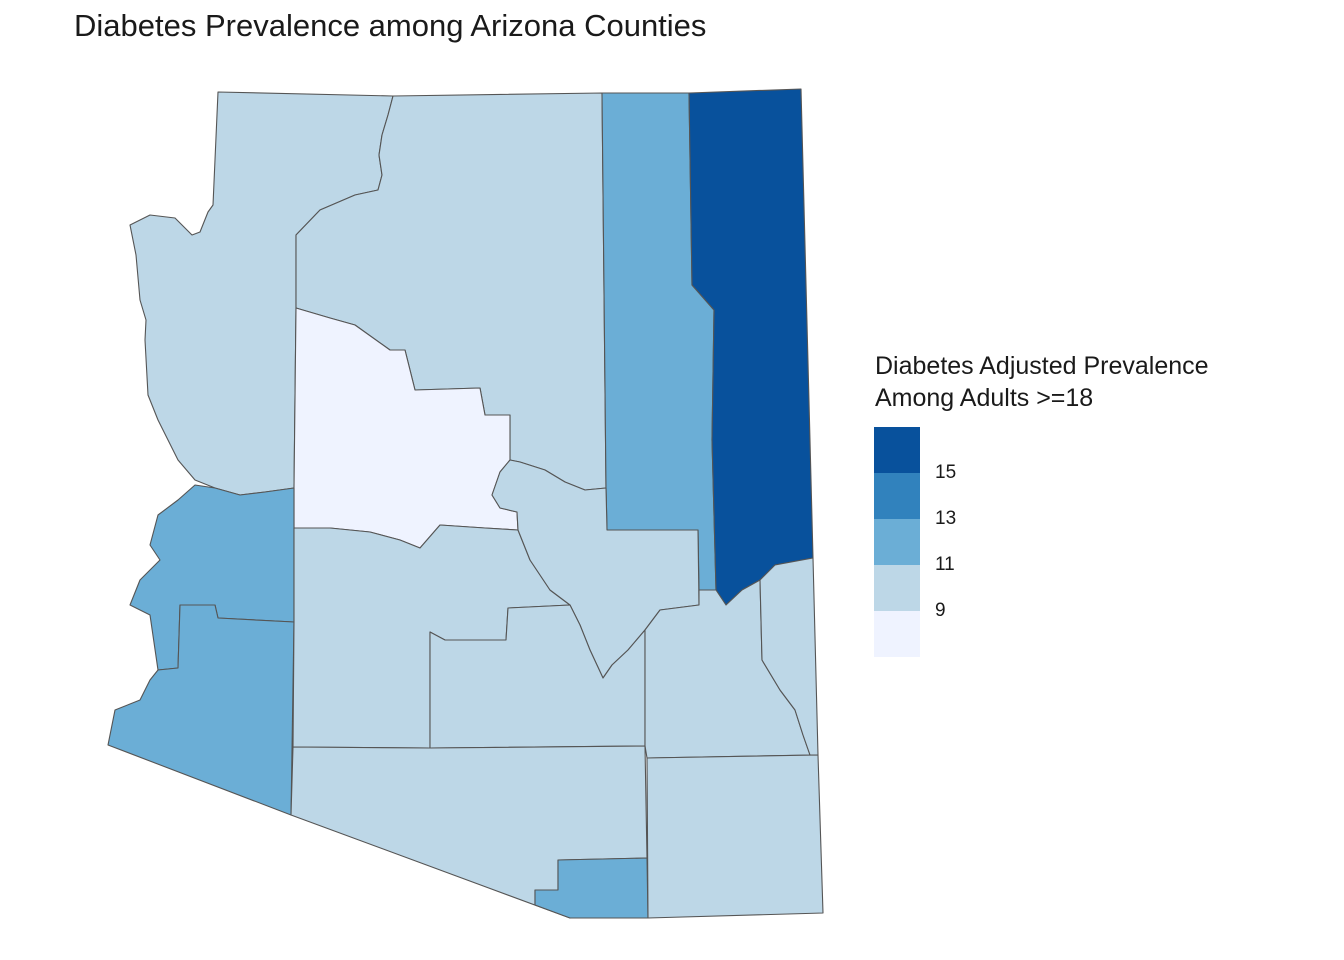 The width and height of the screenshot is (1344, 960). What do you see at coordinates (789, 656) in the screenshot?
I see `county-greenlee` at bounding box center [789, 656].